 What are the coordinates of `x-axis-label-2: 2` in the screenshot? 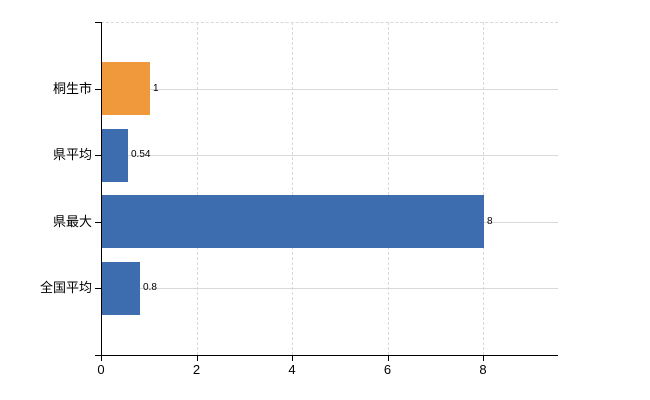 It's located at (196, 369).